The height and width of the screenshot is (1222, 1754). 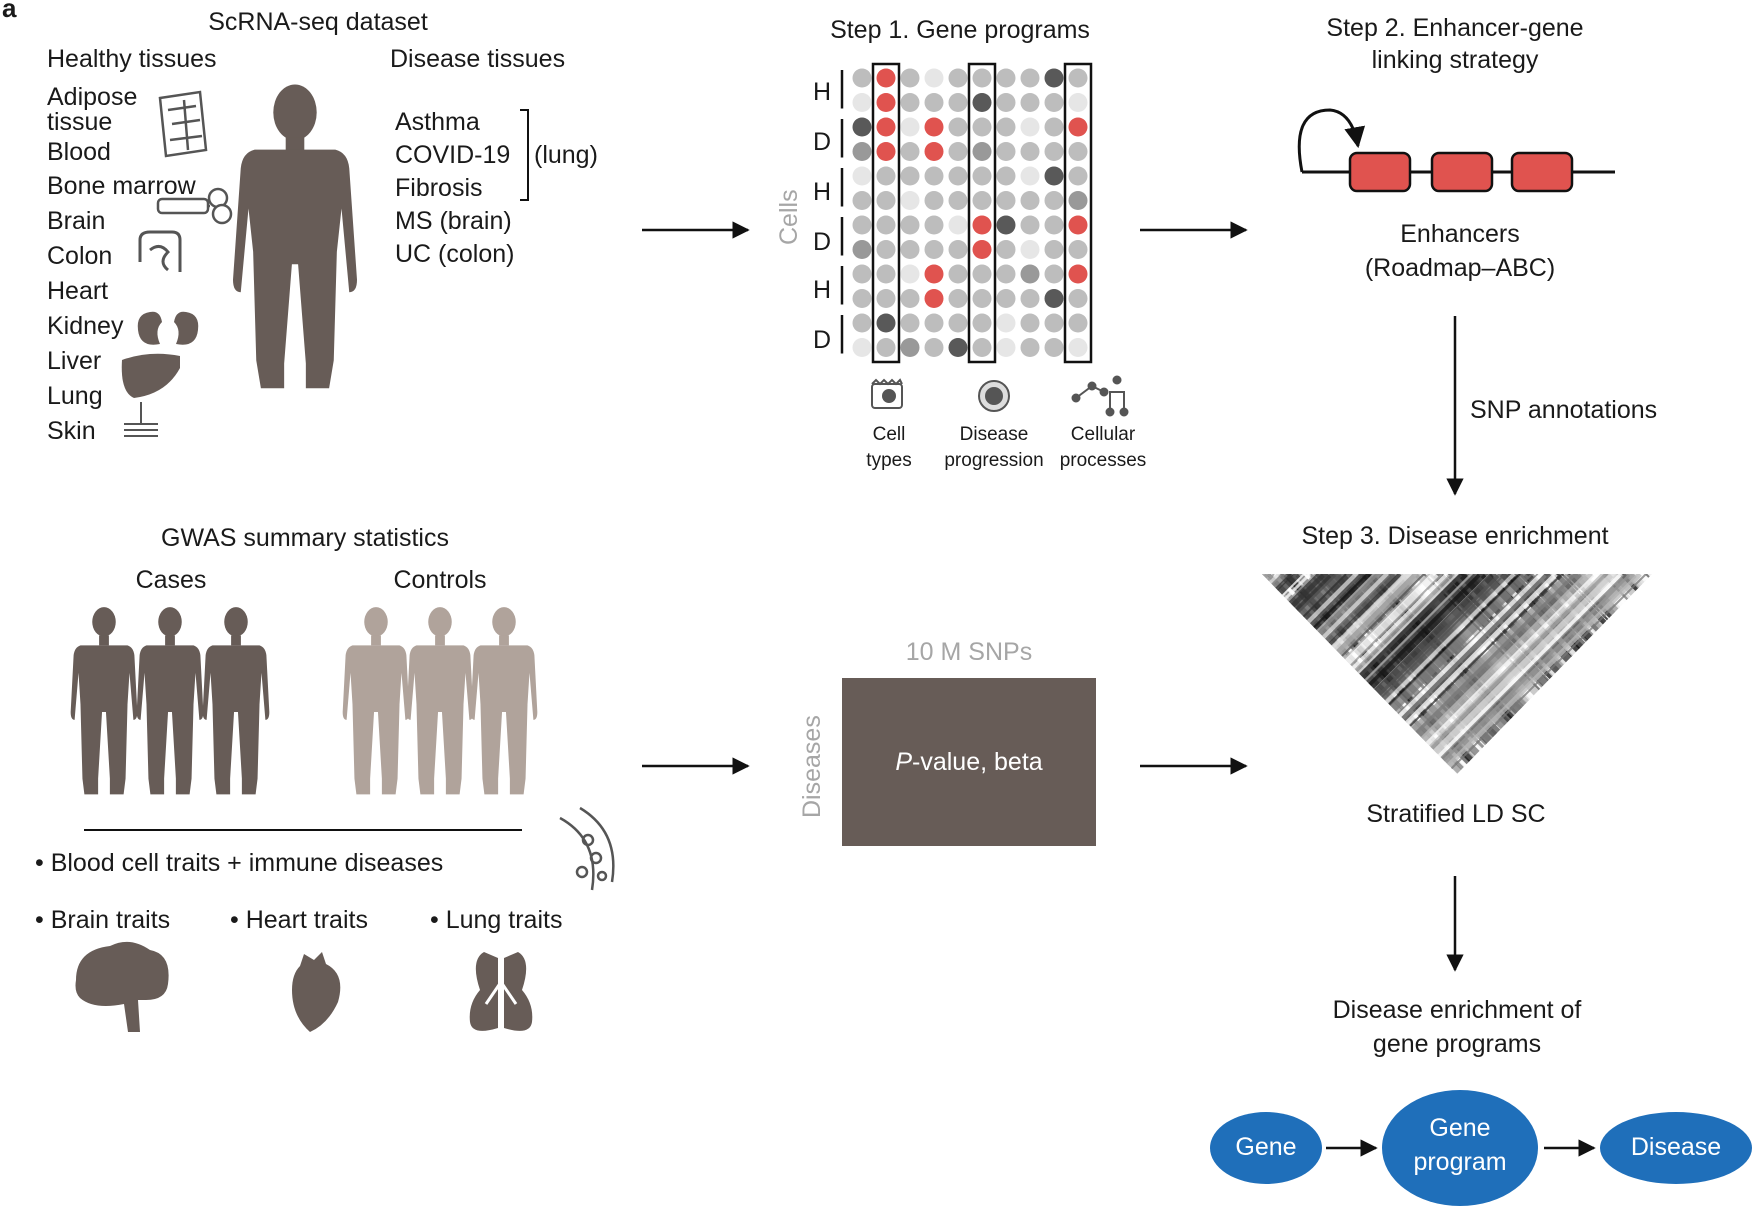 I want to click on liver-icon, so click(x=150, y=375).